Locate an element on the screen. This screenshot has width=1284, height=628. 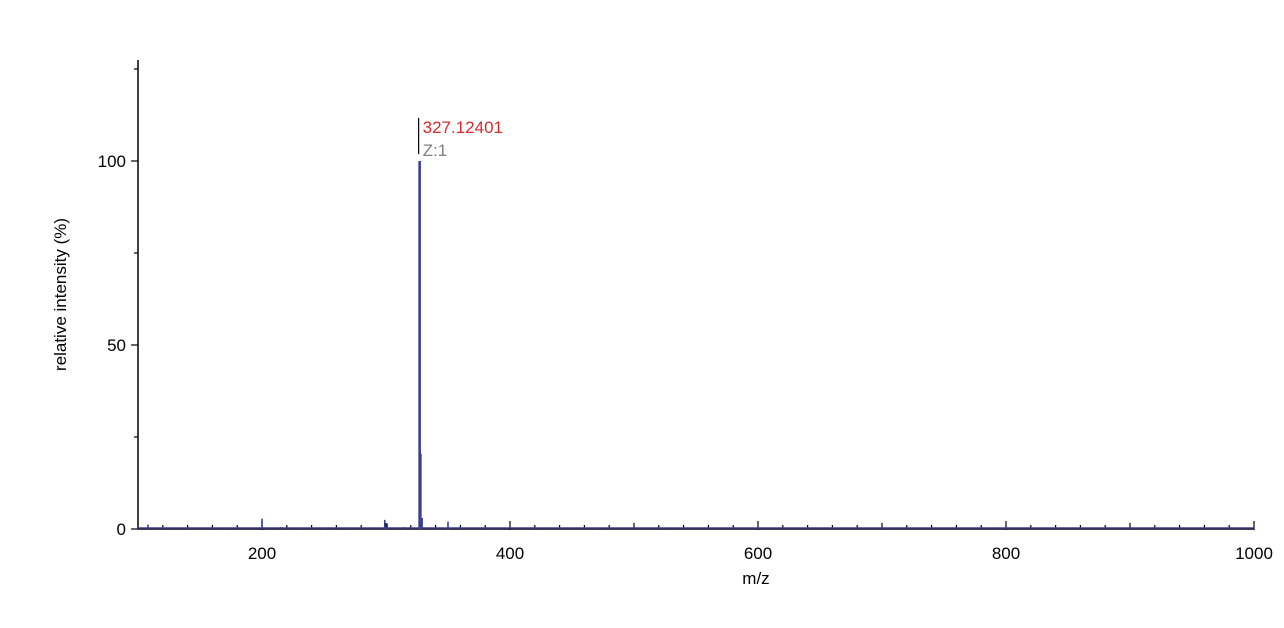
x-tick-label: 800 is located at coordinates (1006, 553).